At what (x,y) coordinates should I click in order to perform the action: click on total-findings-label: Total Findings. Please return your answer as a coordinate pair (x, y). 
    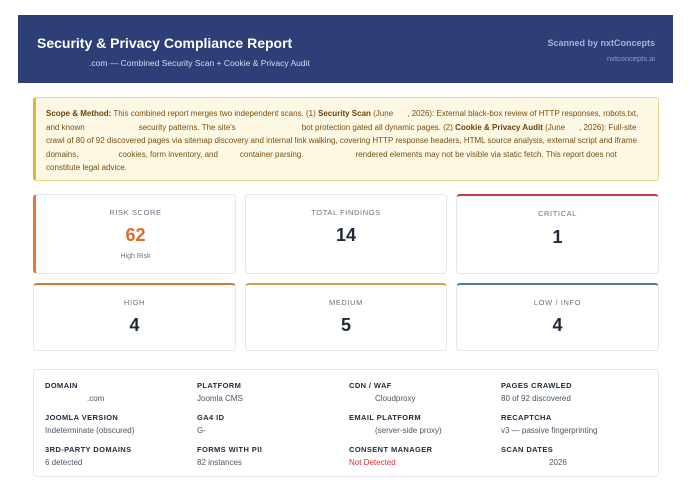
    Looking at the image, I should click on (346, 212).